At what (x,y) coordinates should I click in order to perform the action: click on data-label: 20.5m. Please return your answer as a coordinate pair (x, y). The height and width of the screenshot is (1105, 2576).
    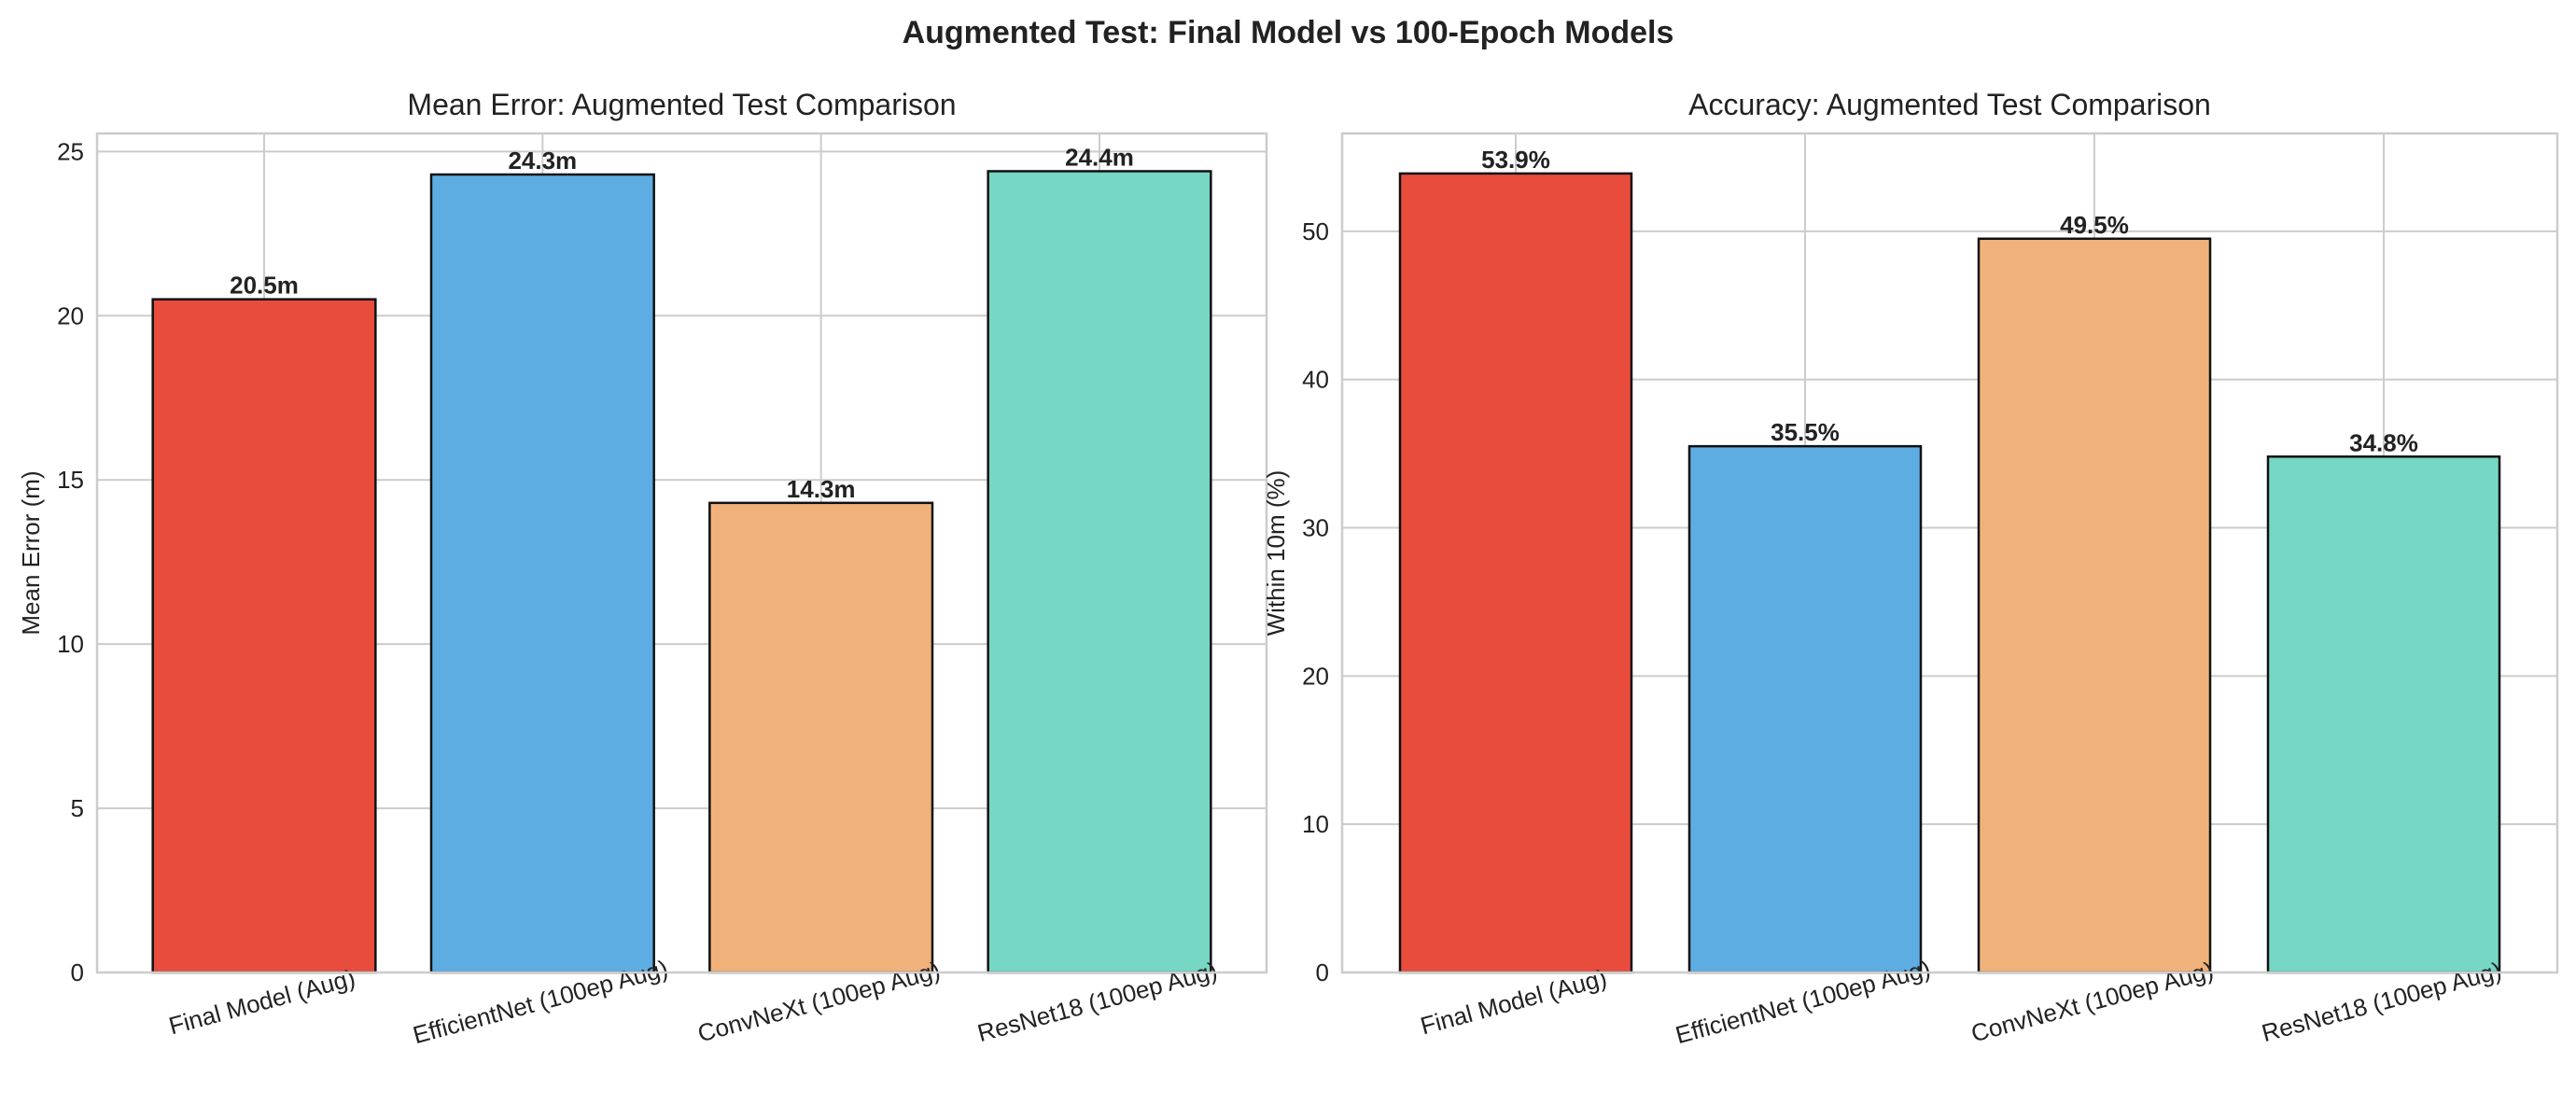
    Looking at the image, I should click on (264, 286).